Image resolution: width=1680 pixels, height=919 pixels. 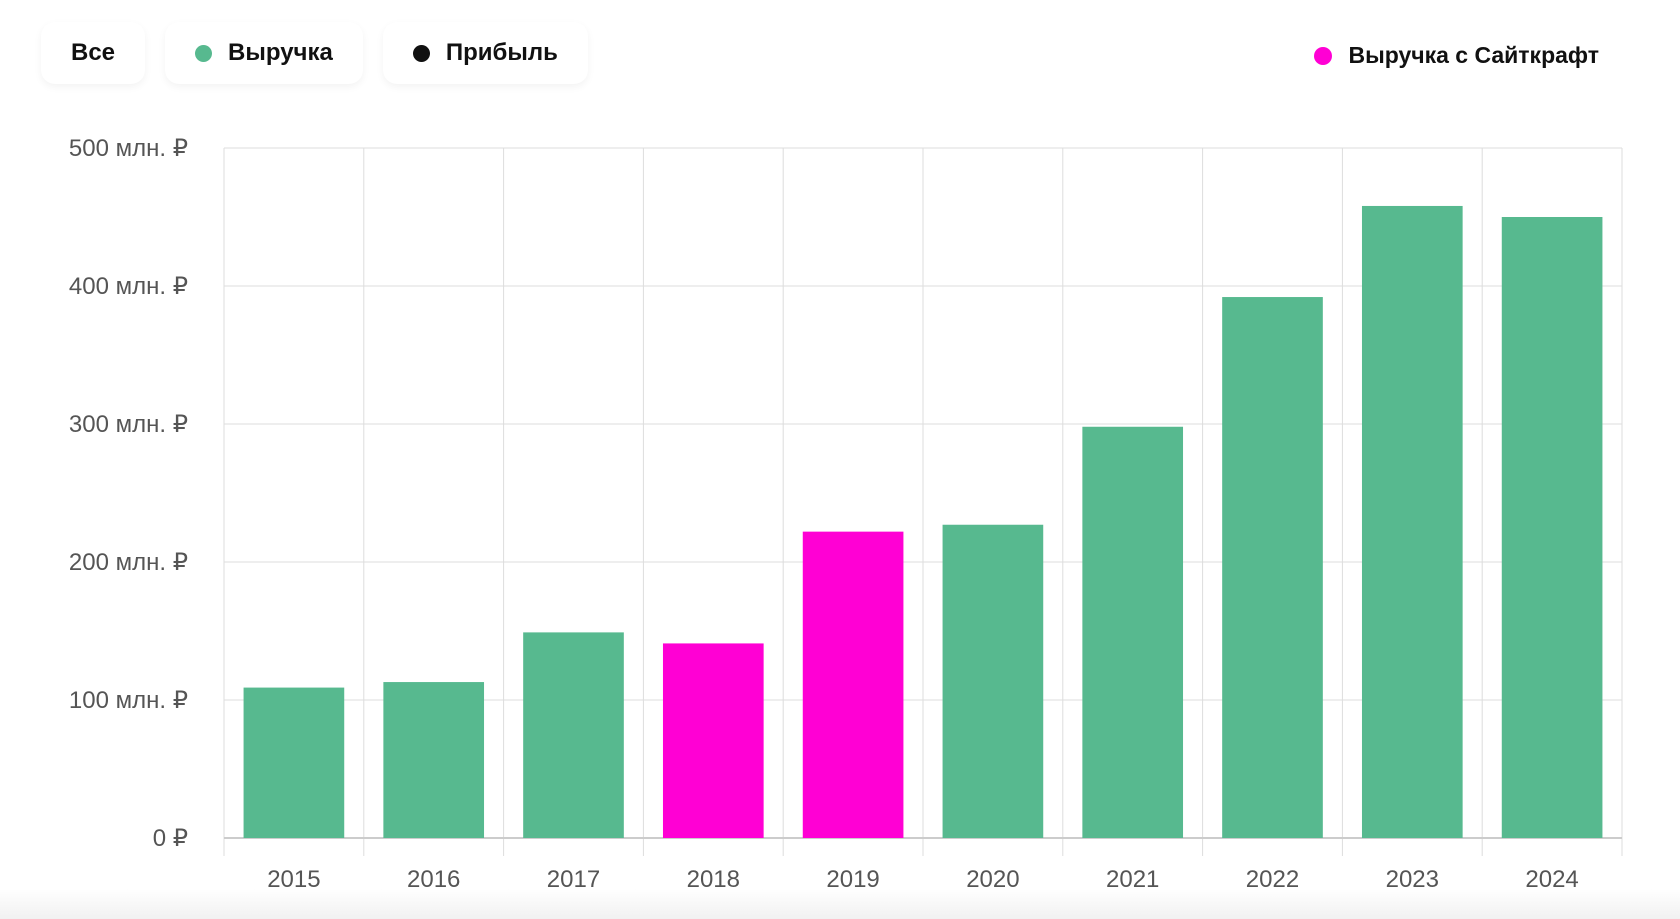 I want to click on filter-bar: Все Выручка Прибыль, so click(x=314, y=53).